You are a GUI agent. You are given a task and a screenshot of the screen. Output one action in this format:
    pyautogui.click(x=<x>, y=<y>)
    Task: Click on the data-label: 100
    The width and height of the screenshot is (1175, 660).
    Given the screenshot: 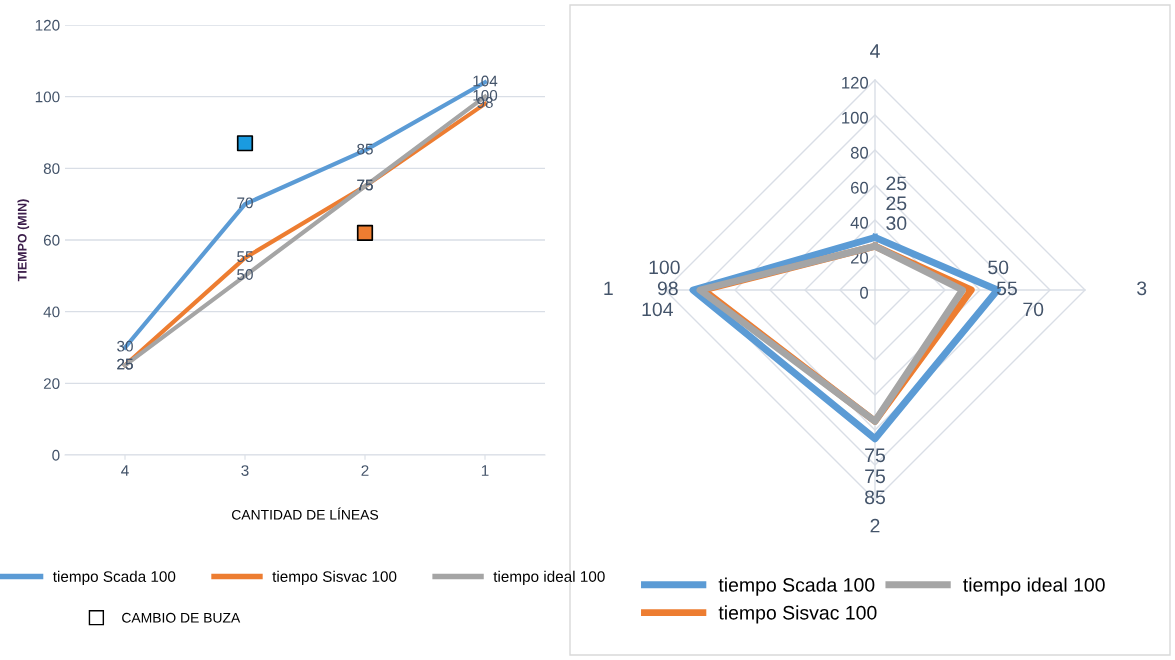 What is the action you would take?
    pyautogui.click(x=664, y=267)
    